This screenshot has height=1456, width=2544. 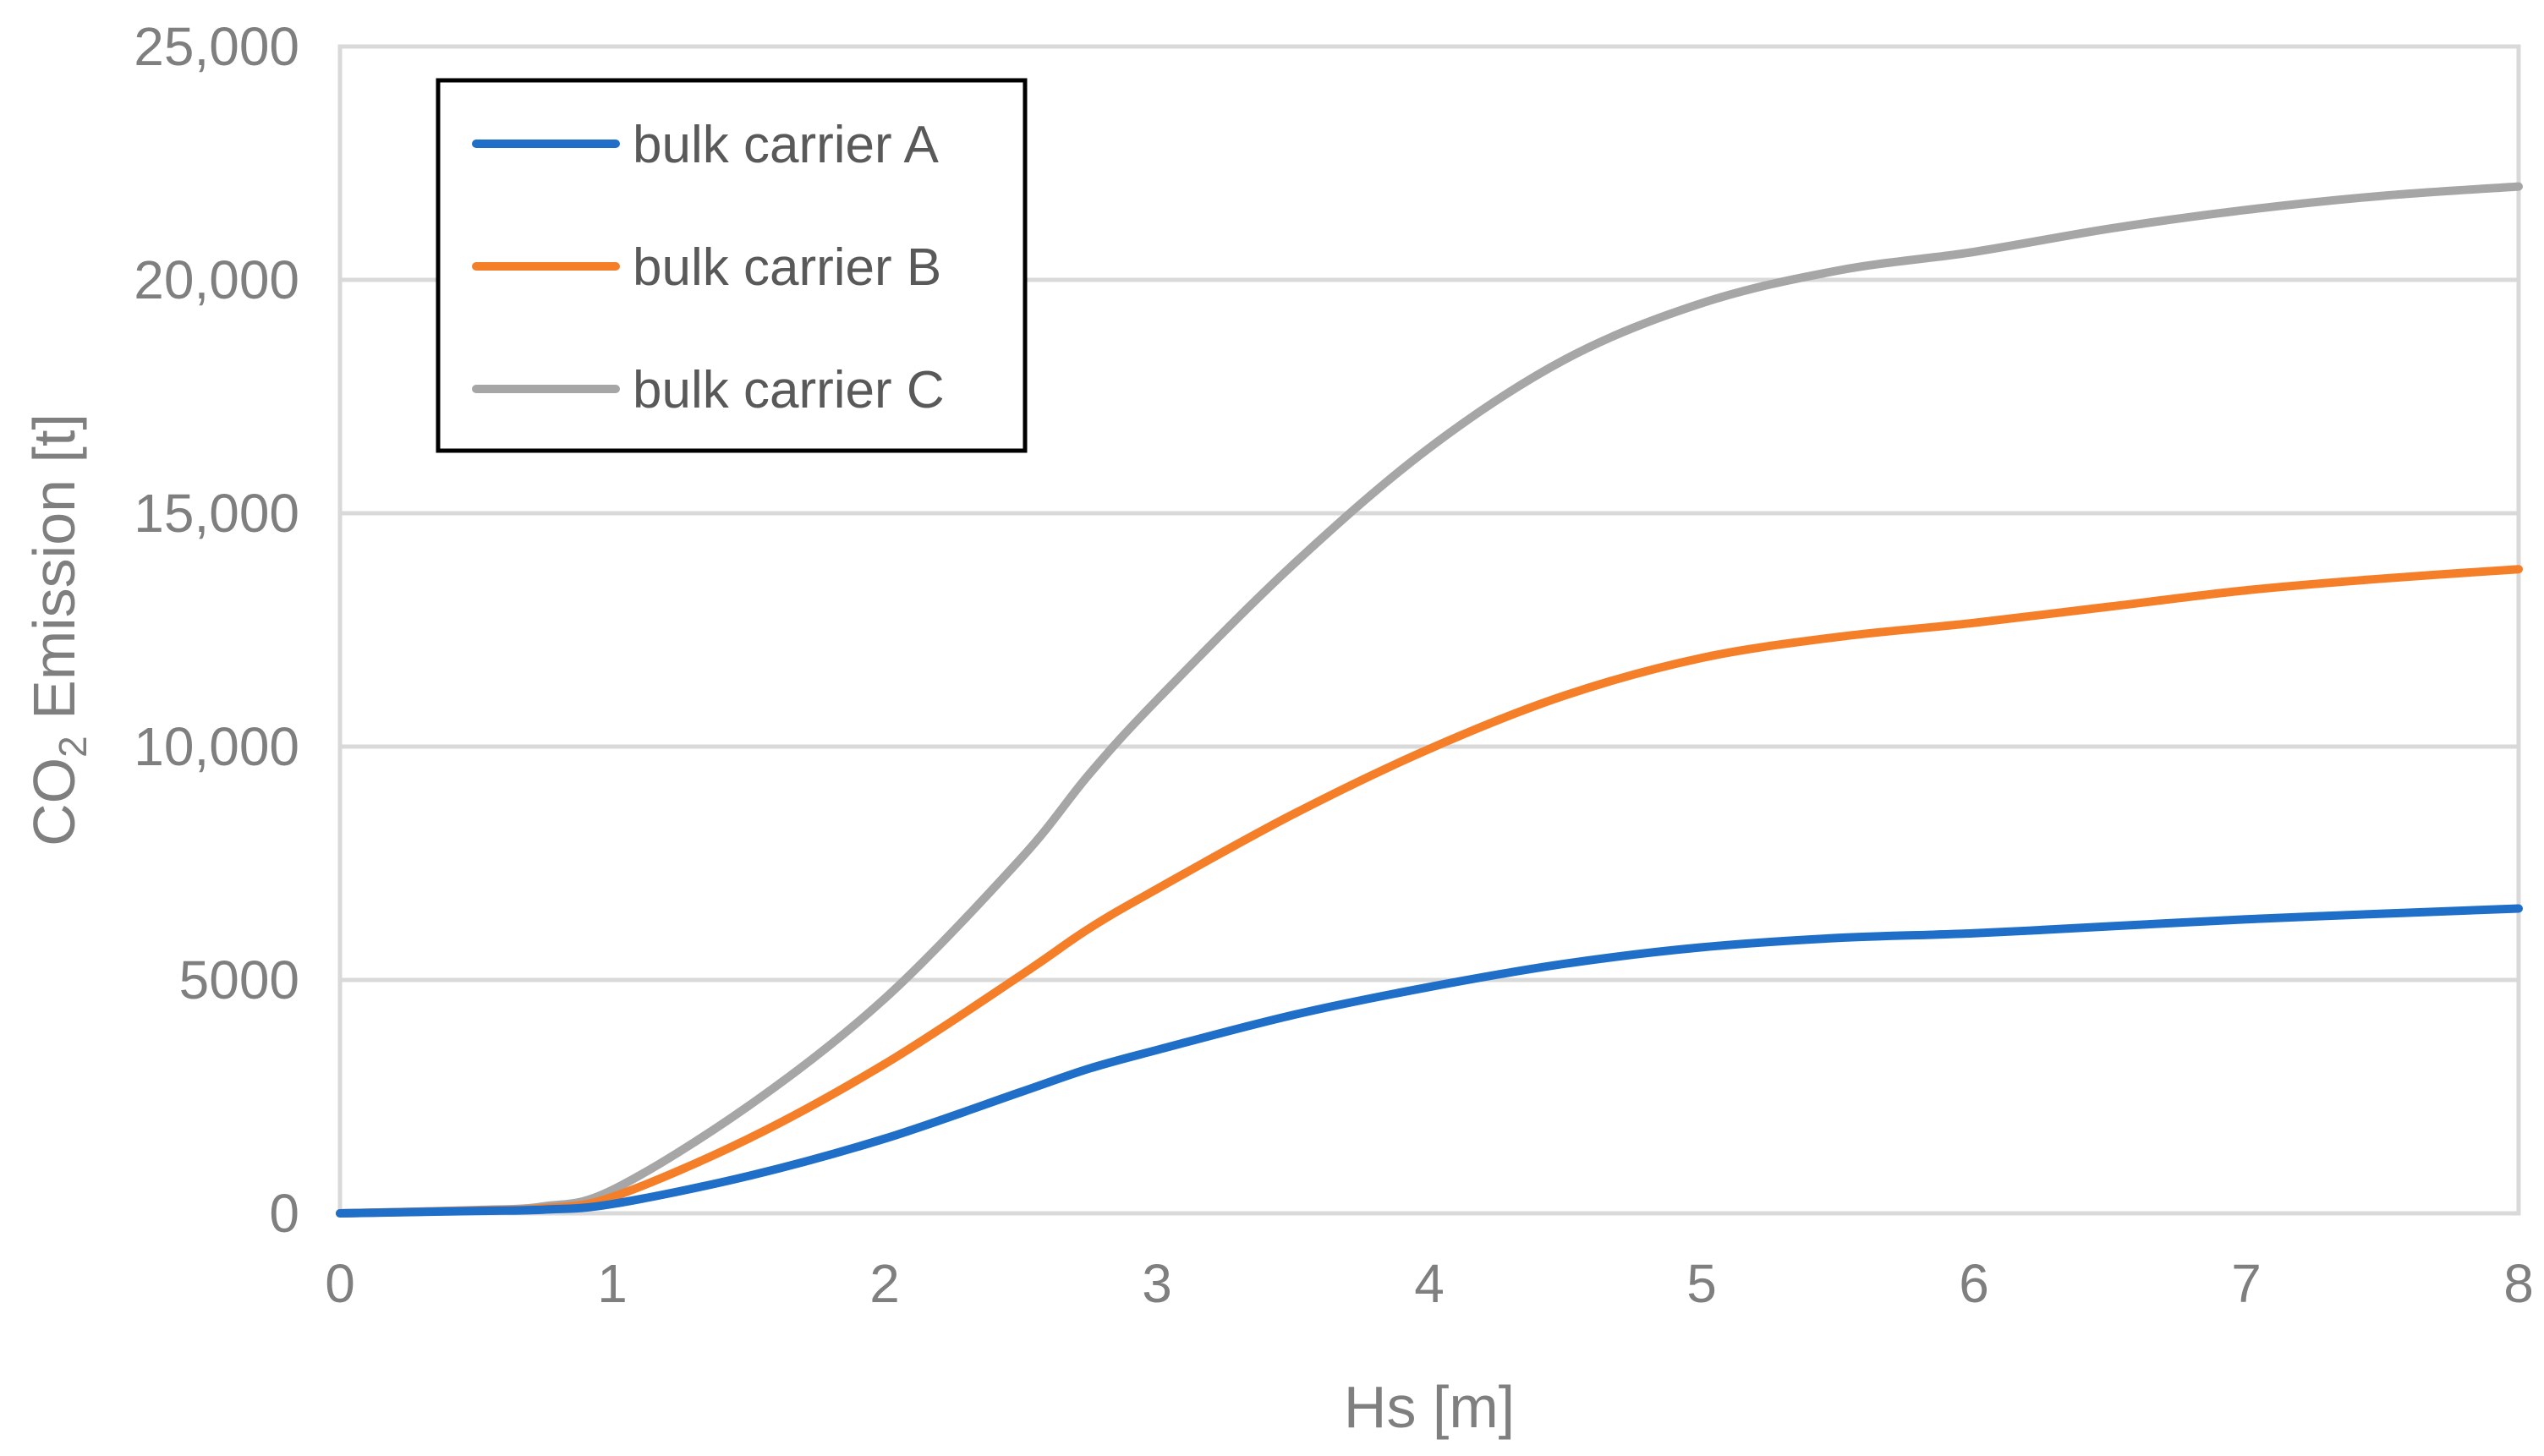 I want to click on y-axis-title-prefix: CO, so click(x=54, y=802).